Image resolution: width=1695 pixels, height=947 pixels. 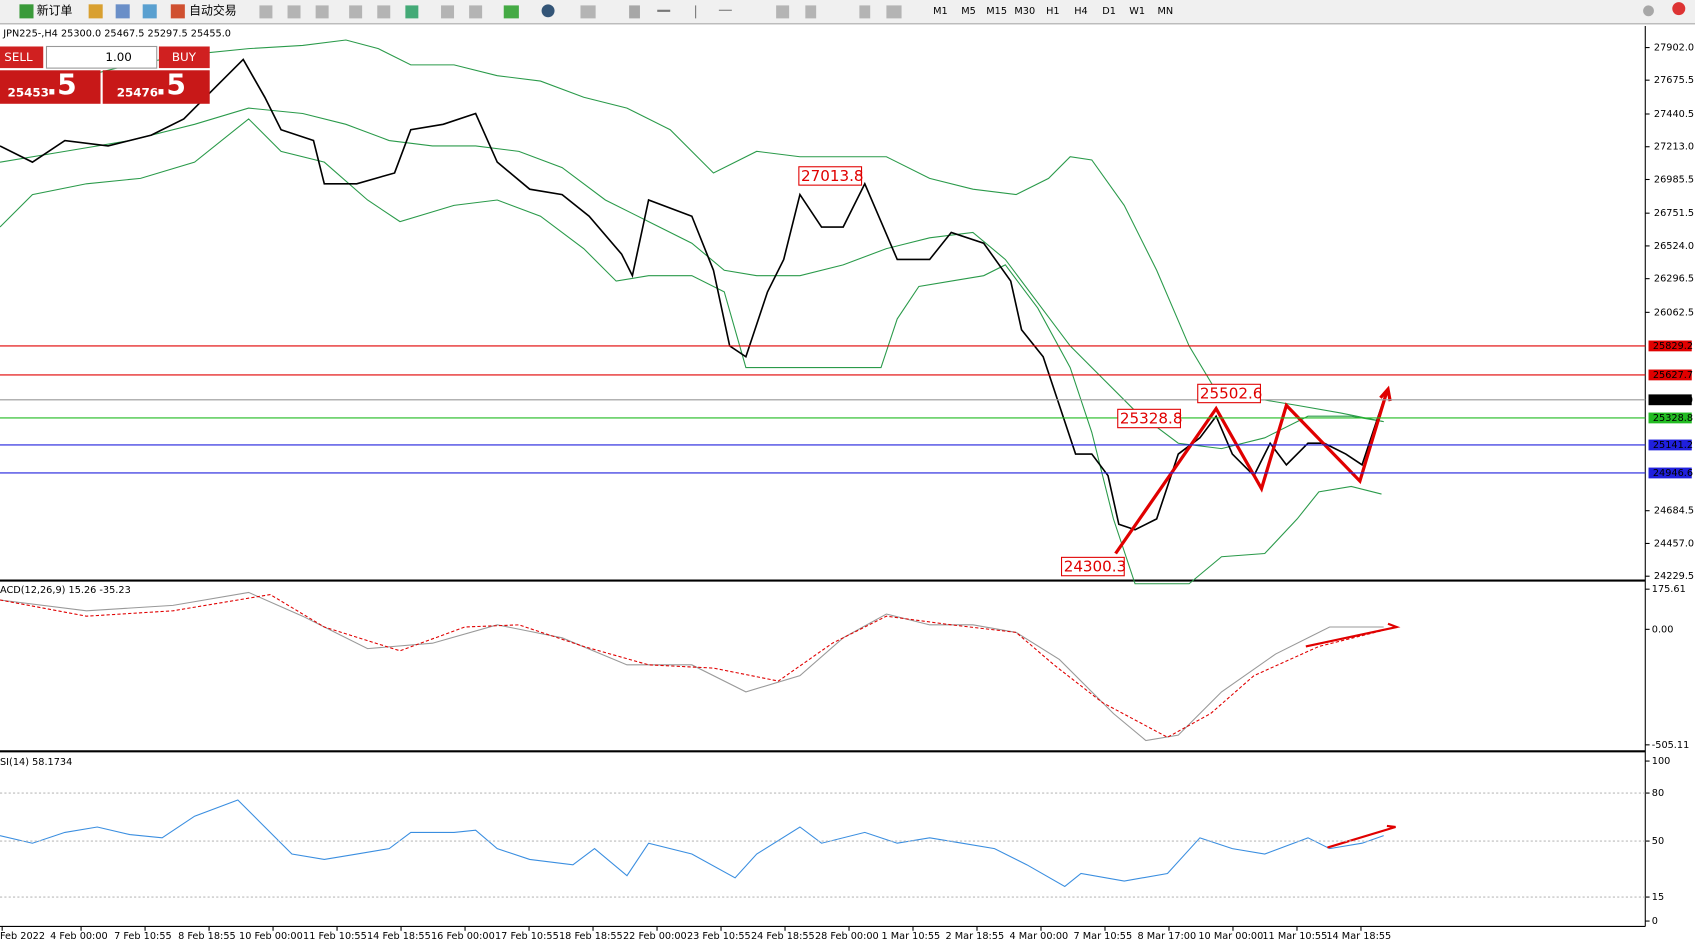 What do you see at coordinates (1674, 246) in the screenshot?
I see `price-tick-label: 26524.0` at bounding box center [1674, 246].